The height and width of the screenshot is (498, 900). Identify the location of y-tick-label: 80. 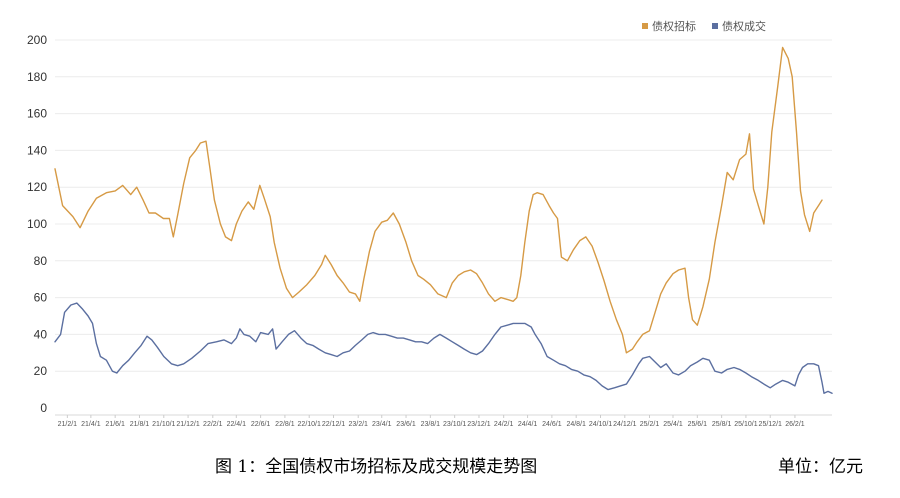
(41, 261).